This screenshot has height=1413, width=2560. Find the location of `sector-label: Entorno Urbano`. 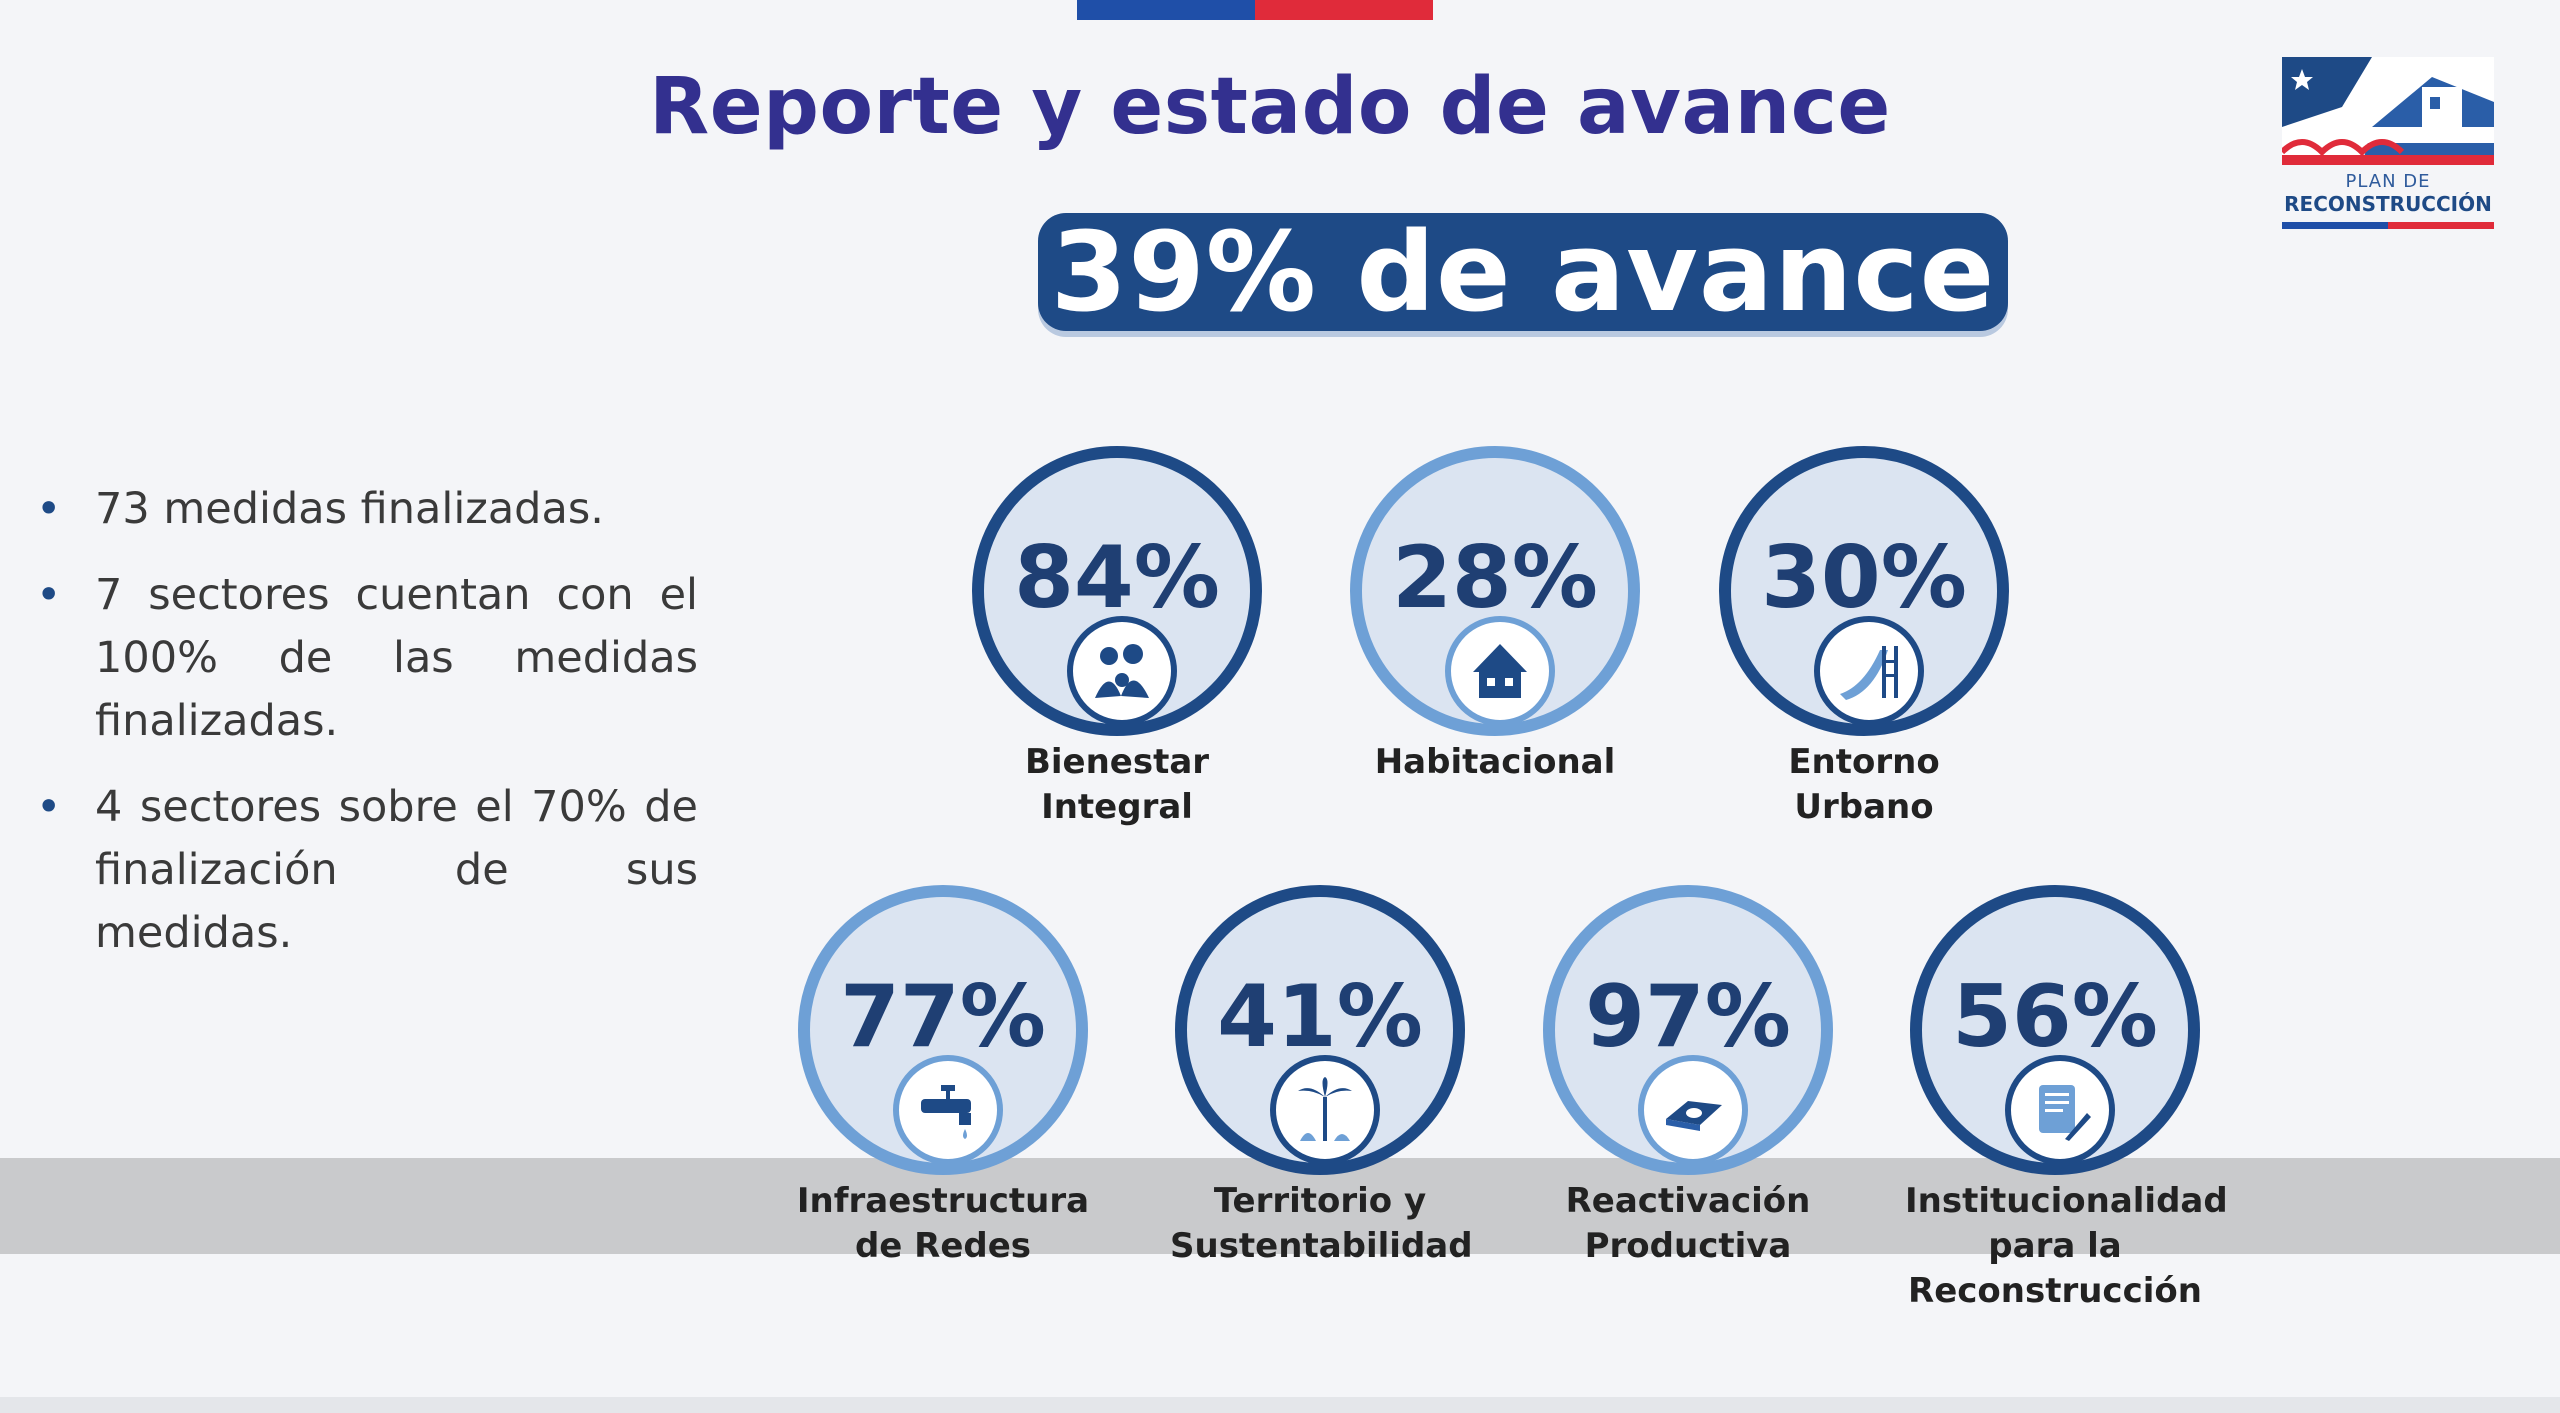

sector-label: Entorno Urbano is located at coordinates (1864, 784).